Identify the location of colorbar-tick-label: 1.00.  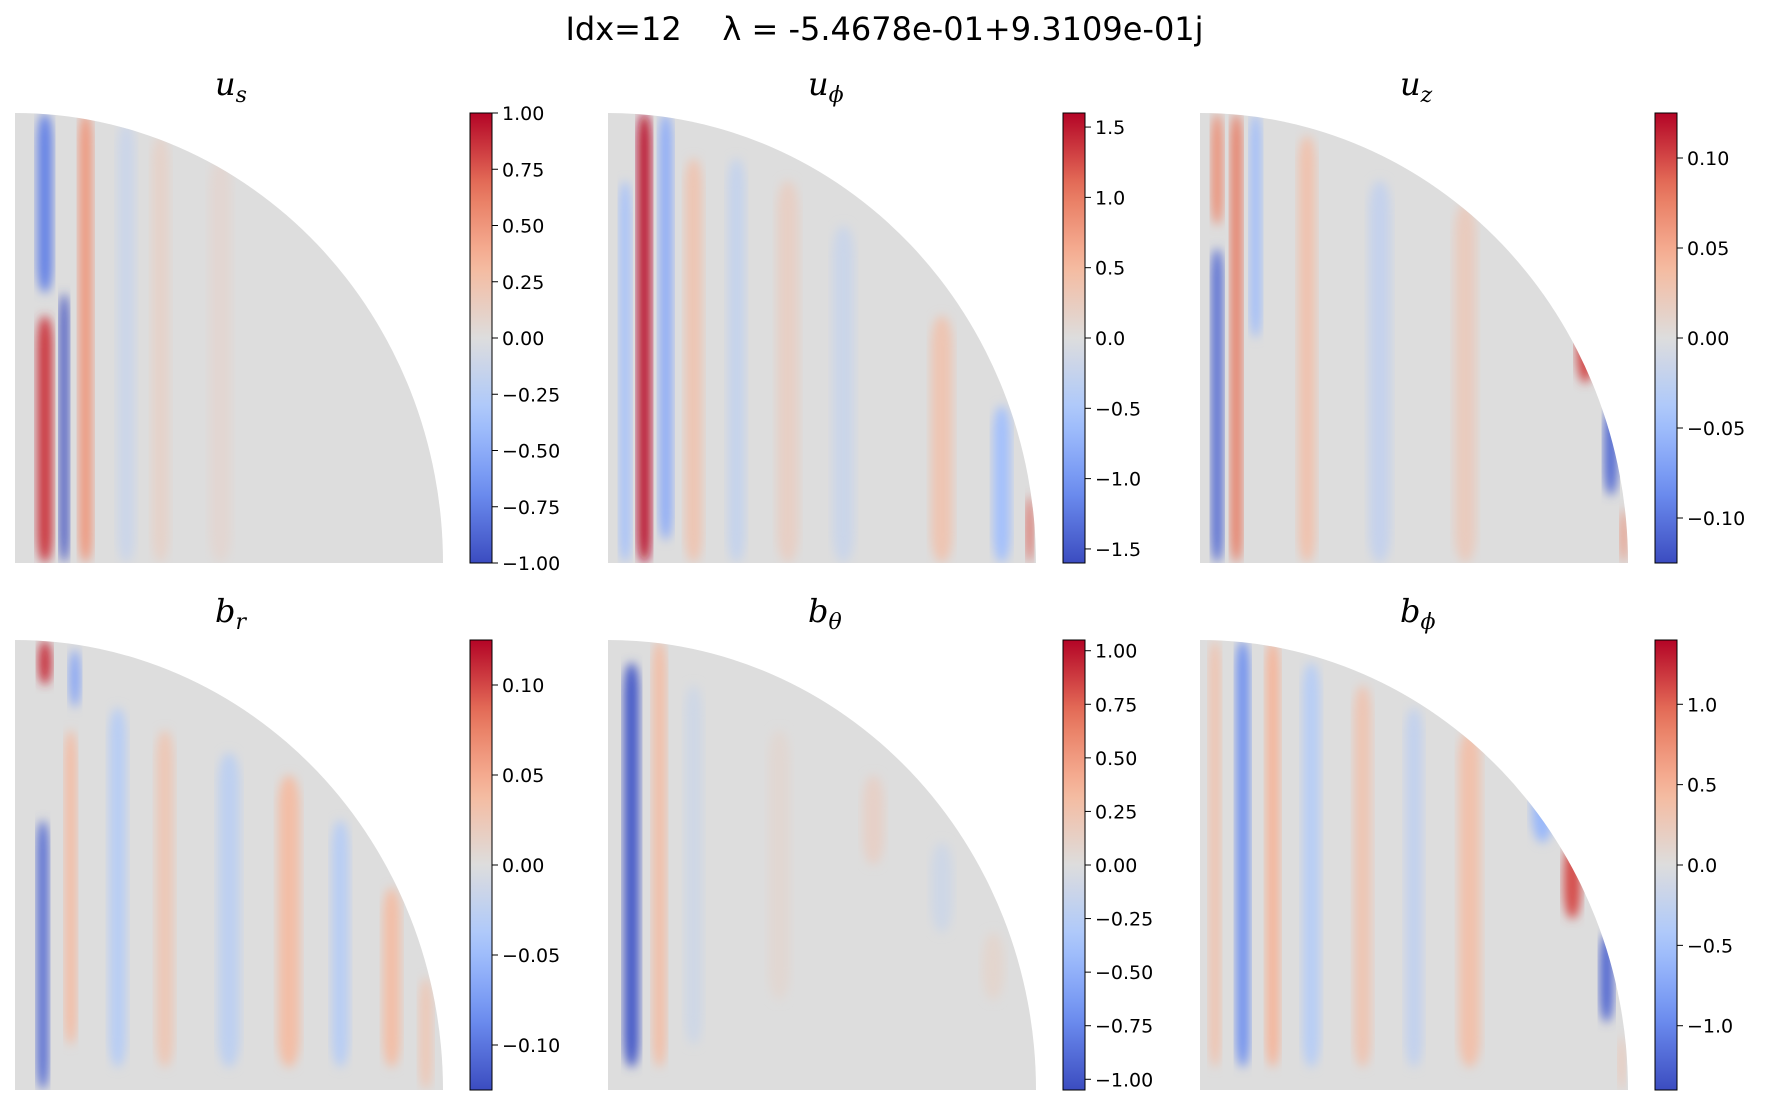
(523, 114).